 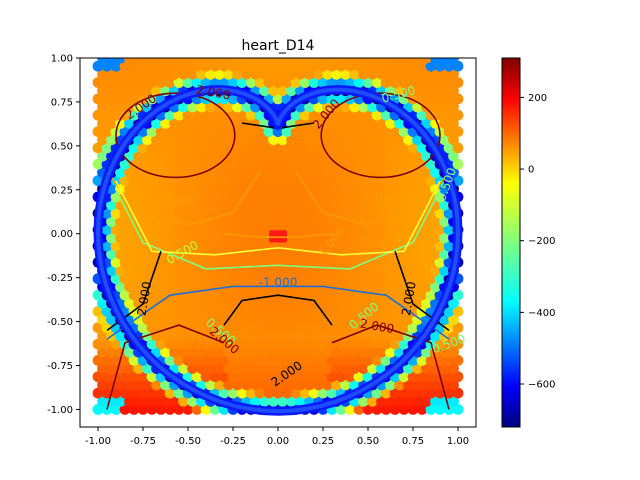 I want to click on colorbar-tick-label: −200, so click(x=541, y=241).